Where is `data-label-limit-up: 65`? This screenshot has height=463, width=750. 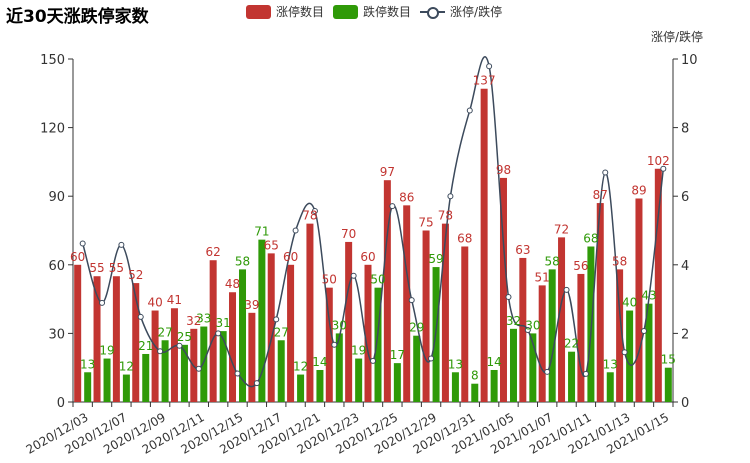 data-label-limit-up: 65 is located at coordinates (271, 245).